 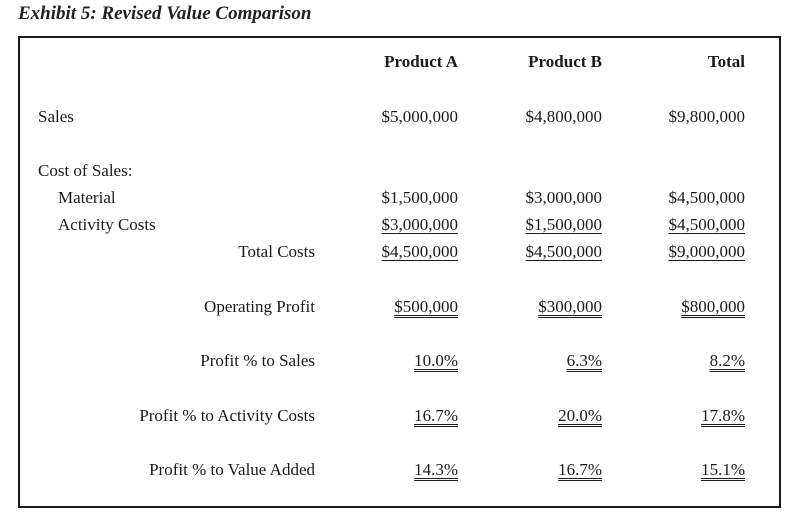 What do you see at coordinates (707, 251) in the screenshot?
I see `total-costs-total: $9,000,000` at bounding box center [707, 251].